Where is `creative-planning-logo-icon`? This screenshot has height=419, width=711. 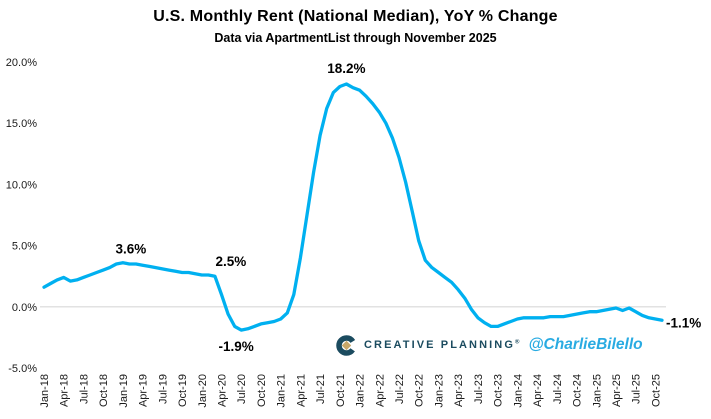 creative-planning-logo-icon is located at coordinates (346, 345).